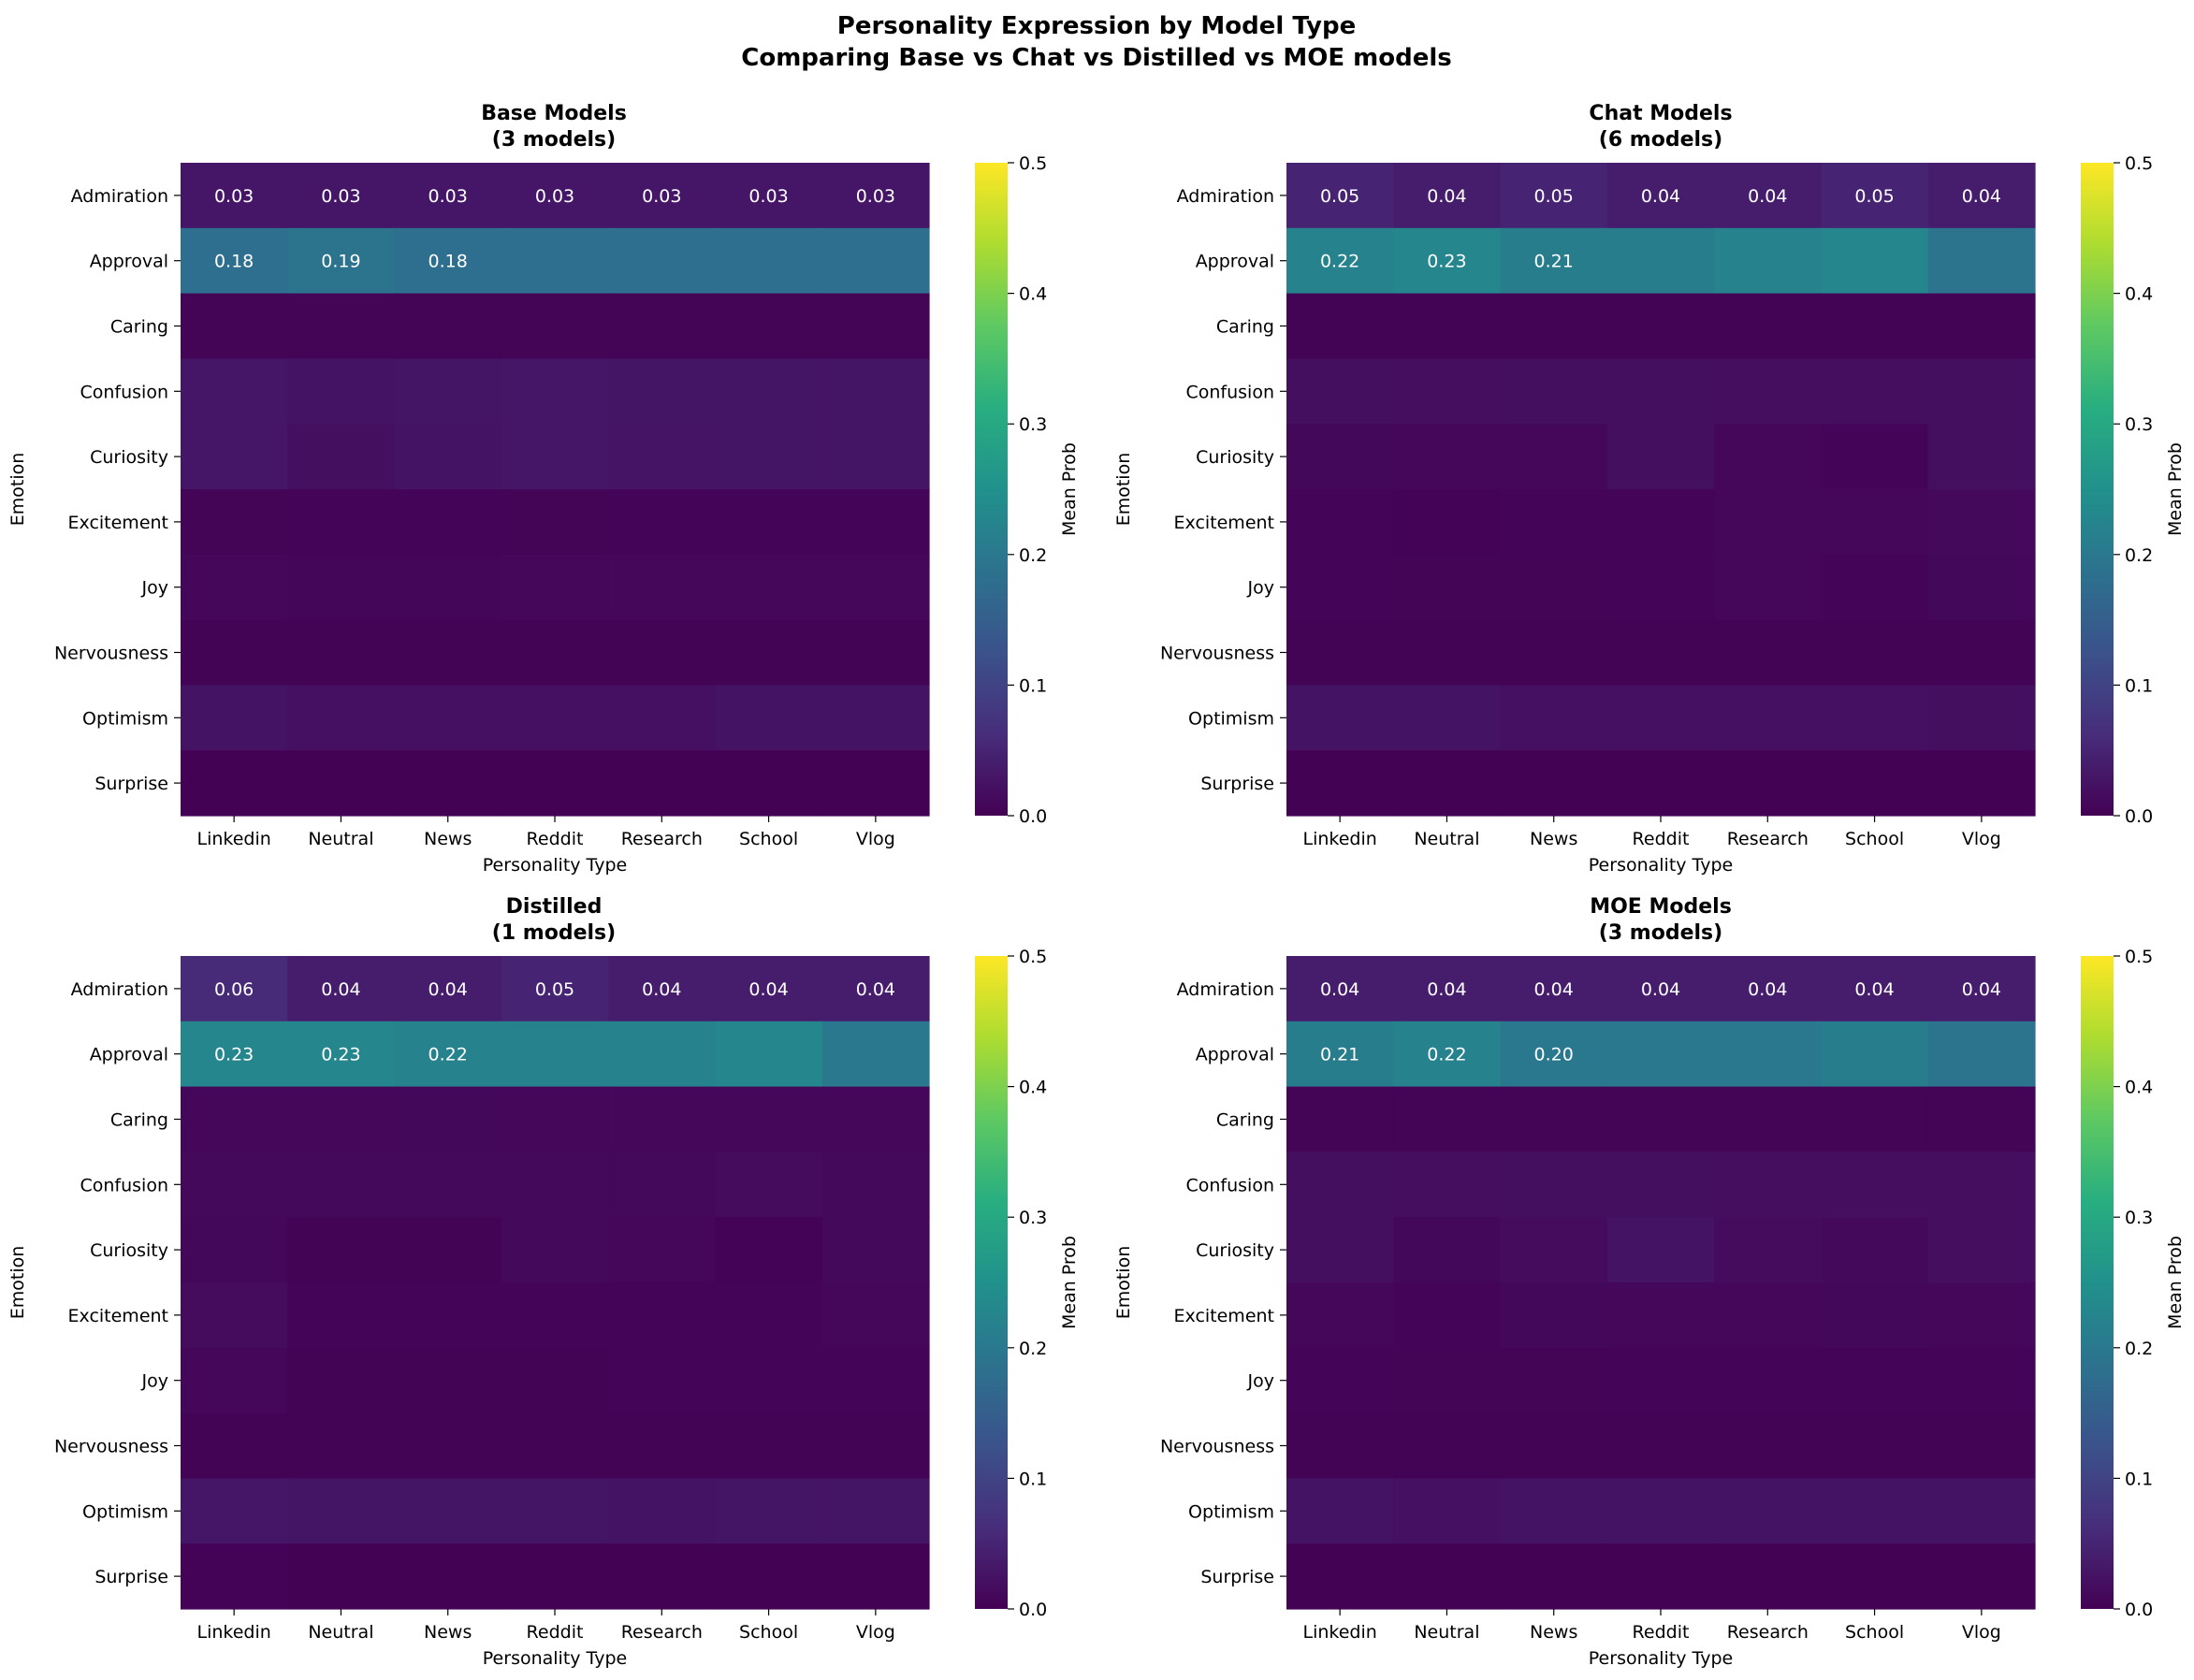 The image size is (2194, 1680). I want to click on x-tick-label: Linkedin, so click(233, 1632).